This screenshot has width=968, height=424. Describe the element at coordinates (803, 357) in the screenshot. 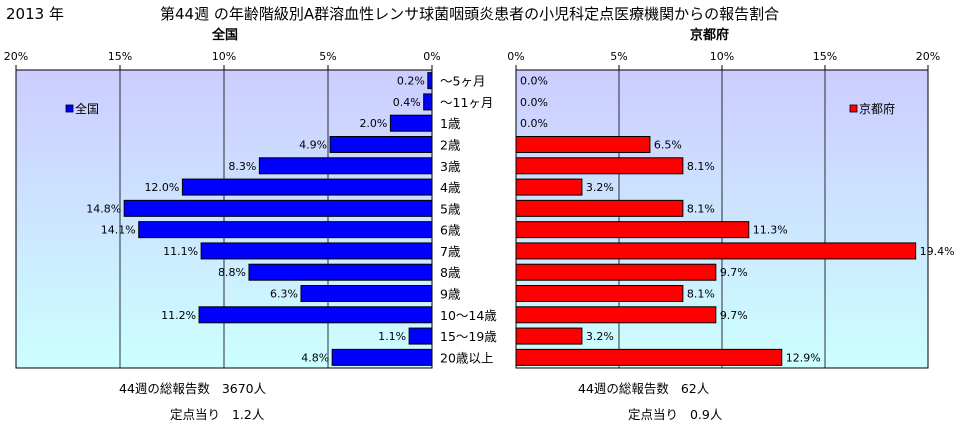

I see `kyoto-value-label: 12.9%` at that location.